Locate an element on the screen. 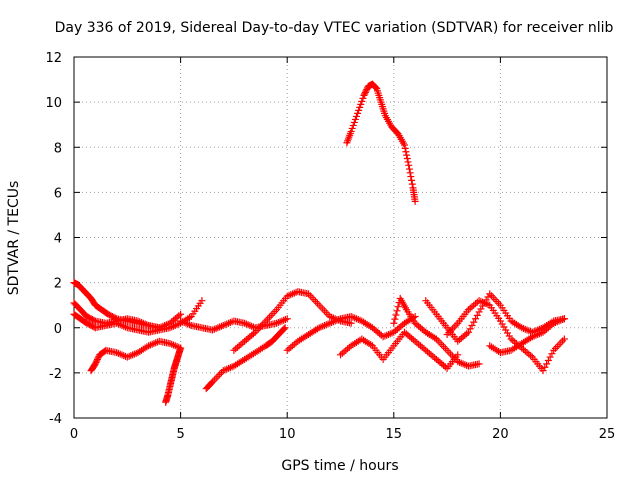 The image size is (640, 480). y-tick-label: -2 is located at coordinates (55, 374).